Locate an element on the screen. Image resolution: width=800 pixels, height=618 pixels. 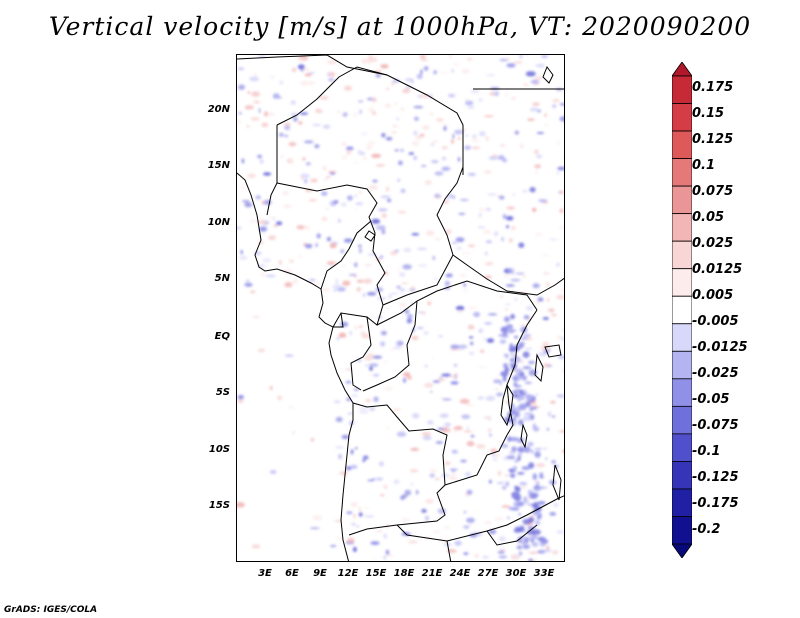
lon-label: 33E is located at coordinates (544, 573).